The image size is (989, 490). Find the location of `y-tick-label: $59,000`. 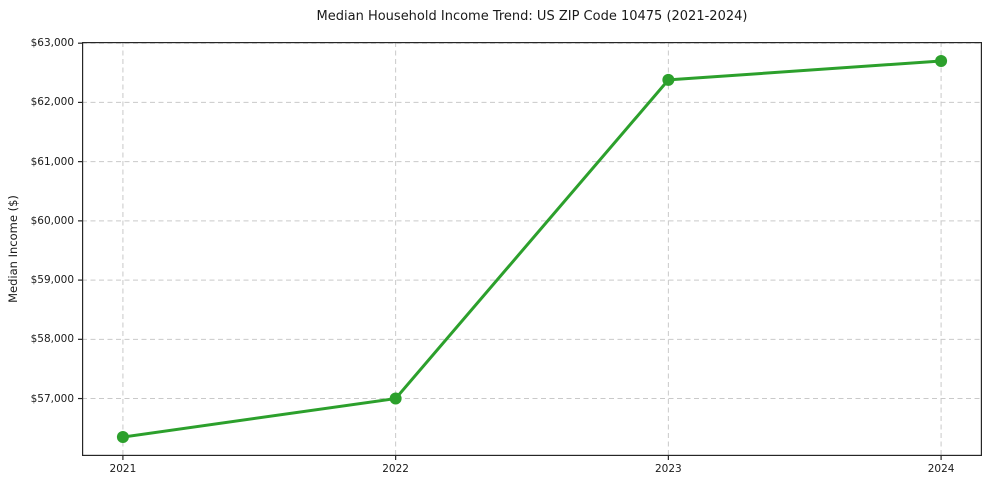

y-tick-label: $59,000 is located at coordinates (52, 280).